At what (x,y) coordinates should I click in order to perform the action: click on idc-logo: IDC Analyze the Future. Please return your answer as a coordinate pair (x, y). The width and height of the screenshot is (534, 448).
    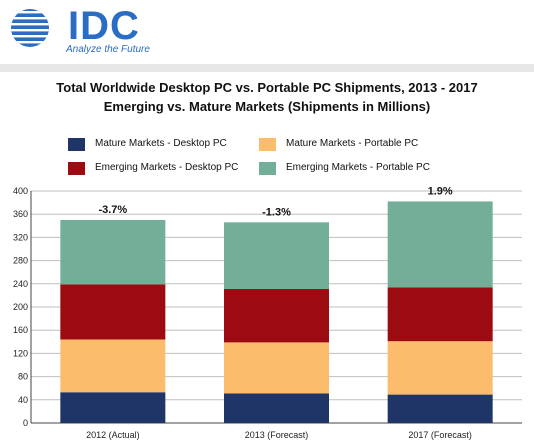
    Looking at the image, I should click on (79, 30).